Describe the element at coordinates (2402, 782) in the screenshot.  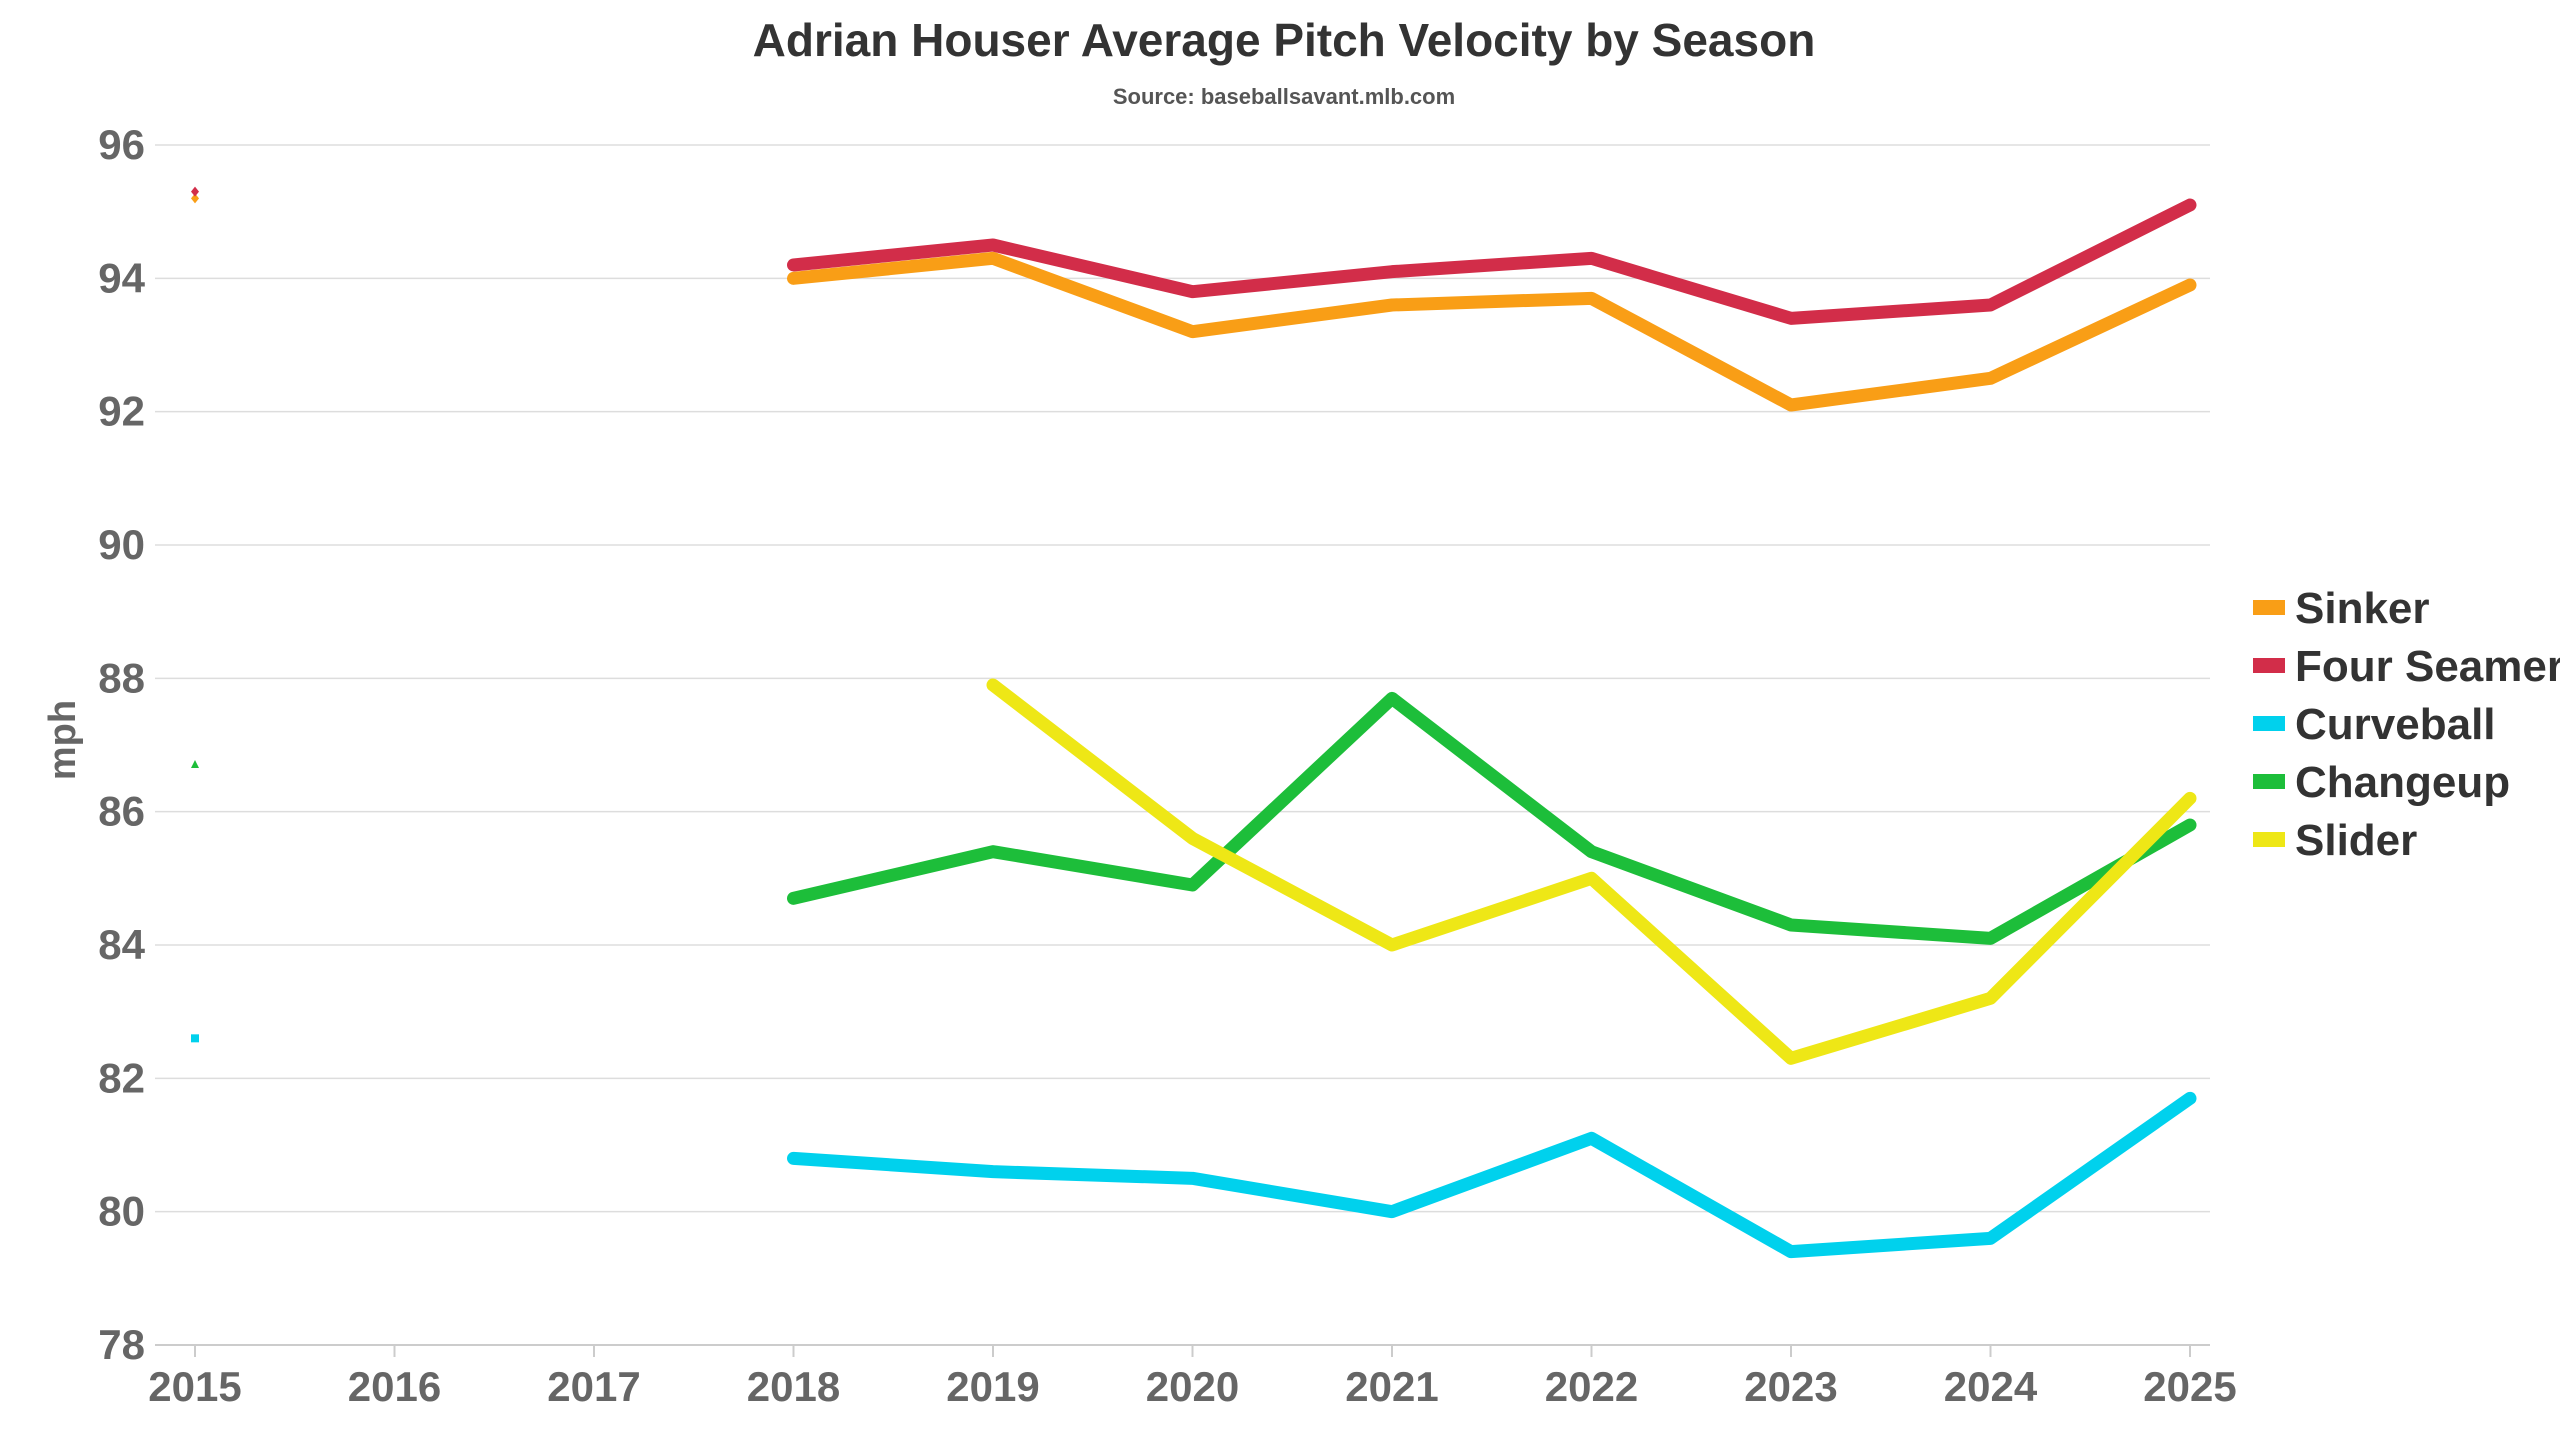
I see `legend-label: Changeup` at that location.